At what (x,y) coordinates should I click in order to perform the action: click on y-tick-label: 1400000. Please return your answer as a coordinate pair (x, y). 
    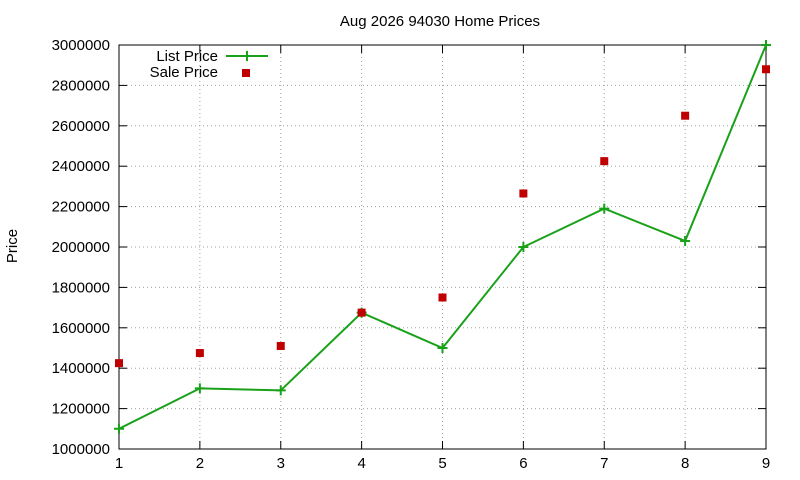
    Looking at the image, I should click on (81, 368).